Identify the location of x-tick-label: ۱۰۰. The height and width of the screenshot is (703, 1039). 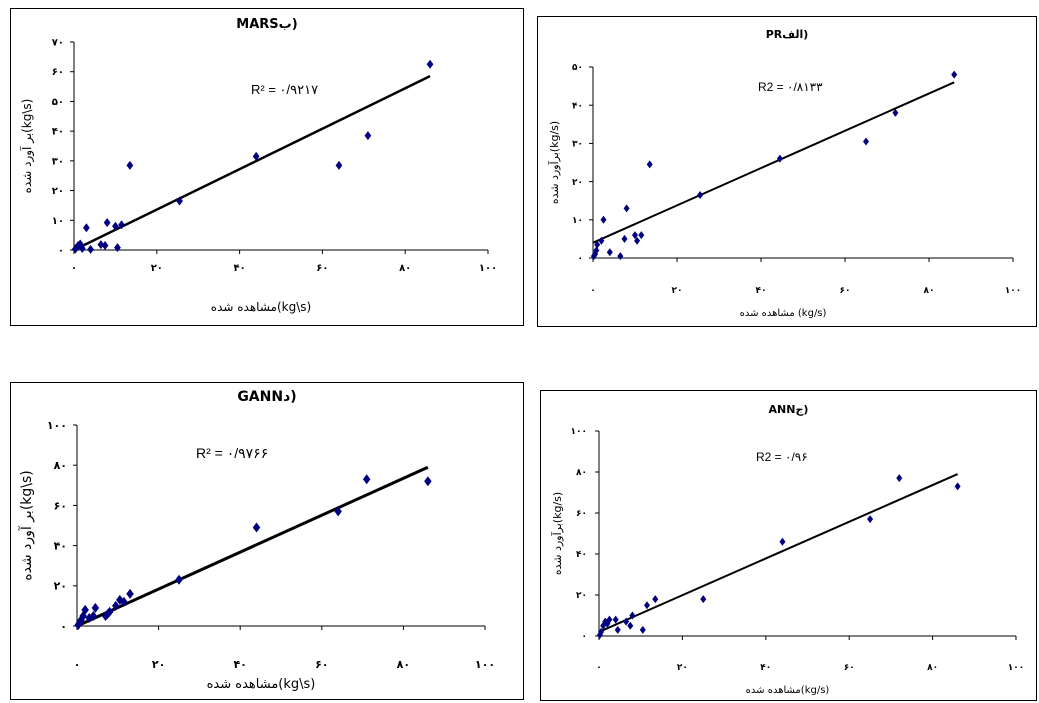
(485, 664).